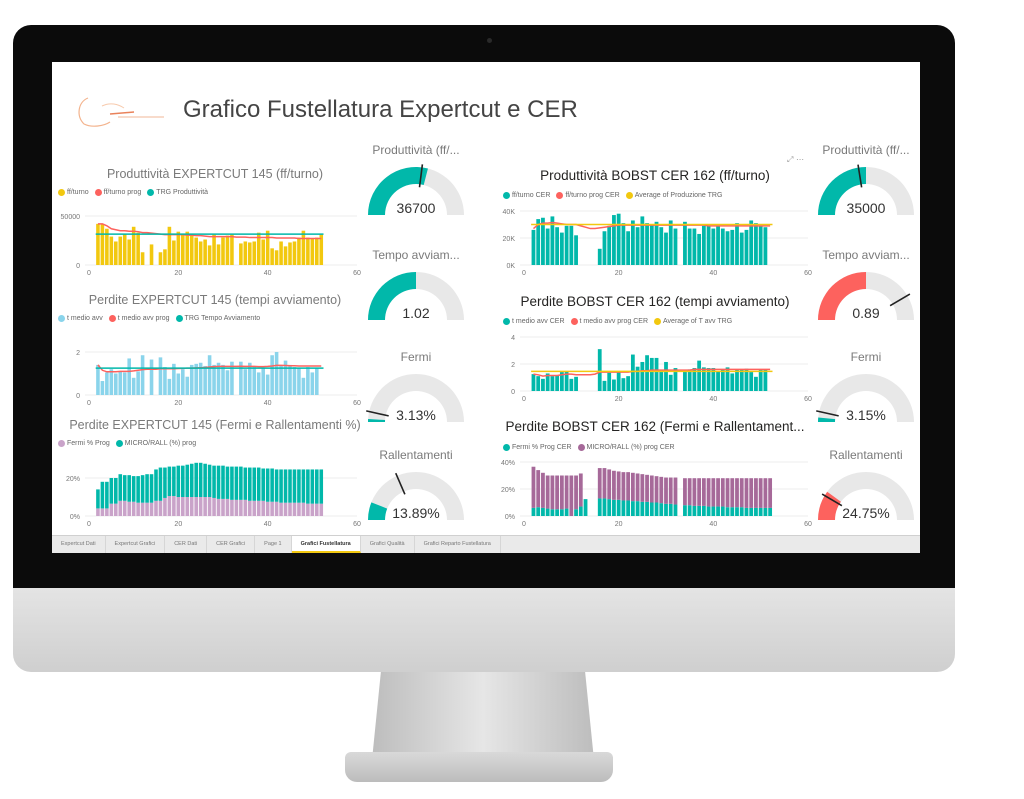  I want to click on legend-item-ff-turno-cer: ff/turno CER, so click(526, 195).